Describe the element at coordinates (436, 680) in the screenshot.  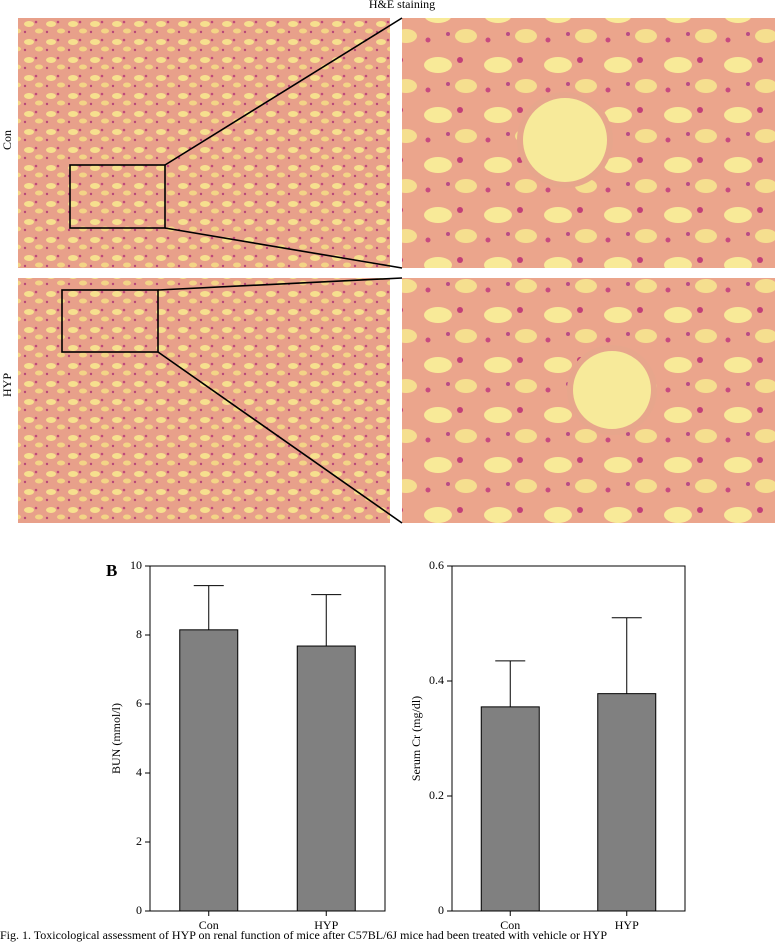
I see `y-tick-label: 0.4` at that location.